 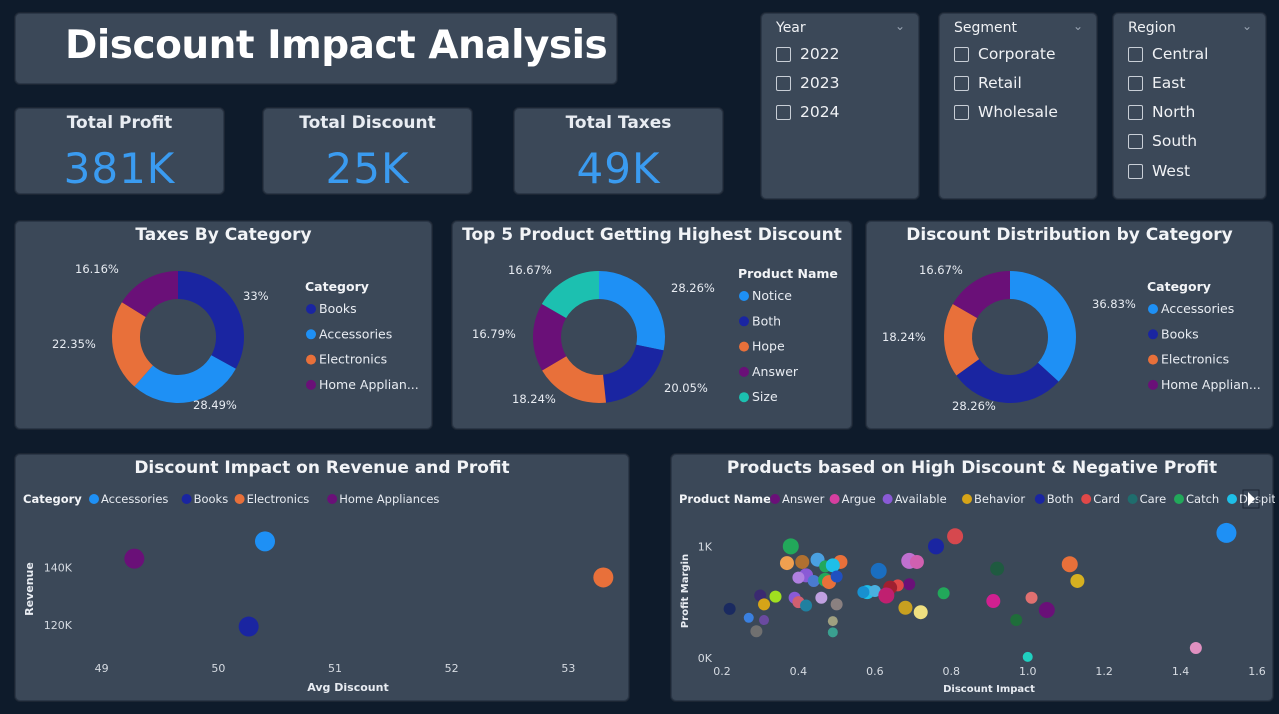 I want to click on legend-item: Available, so click(x=921, y=499).